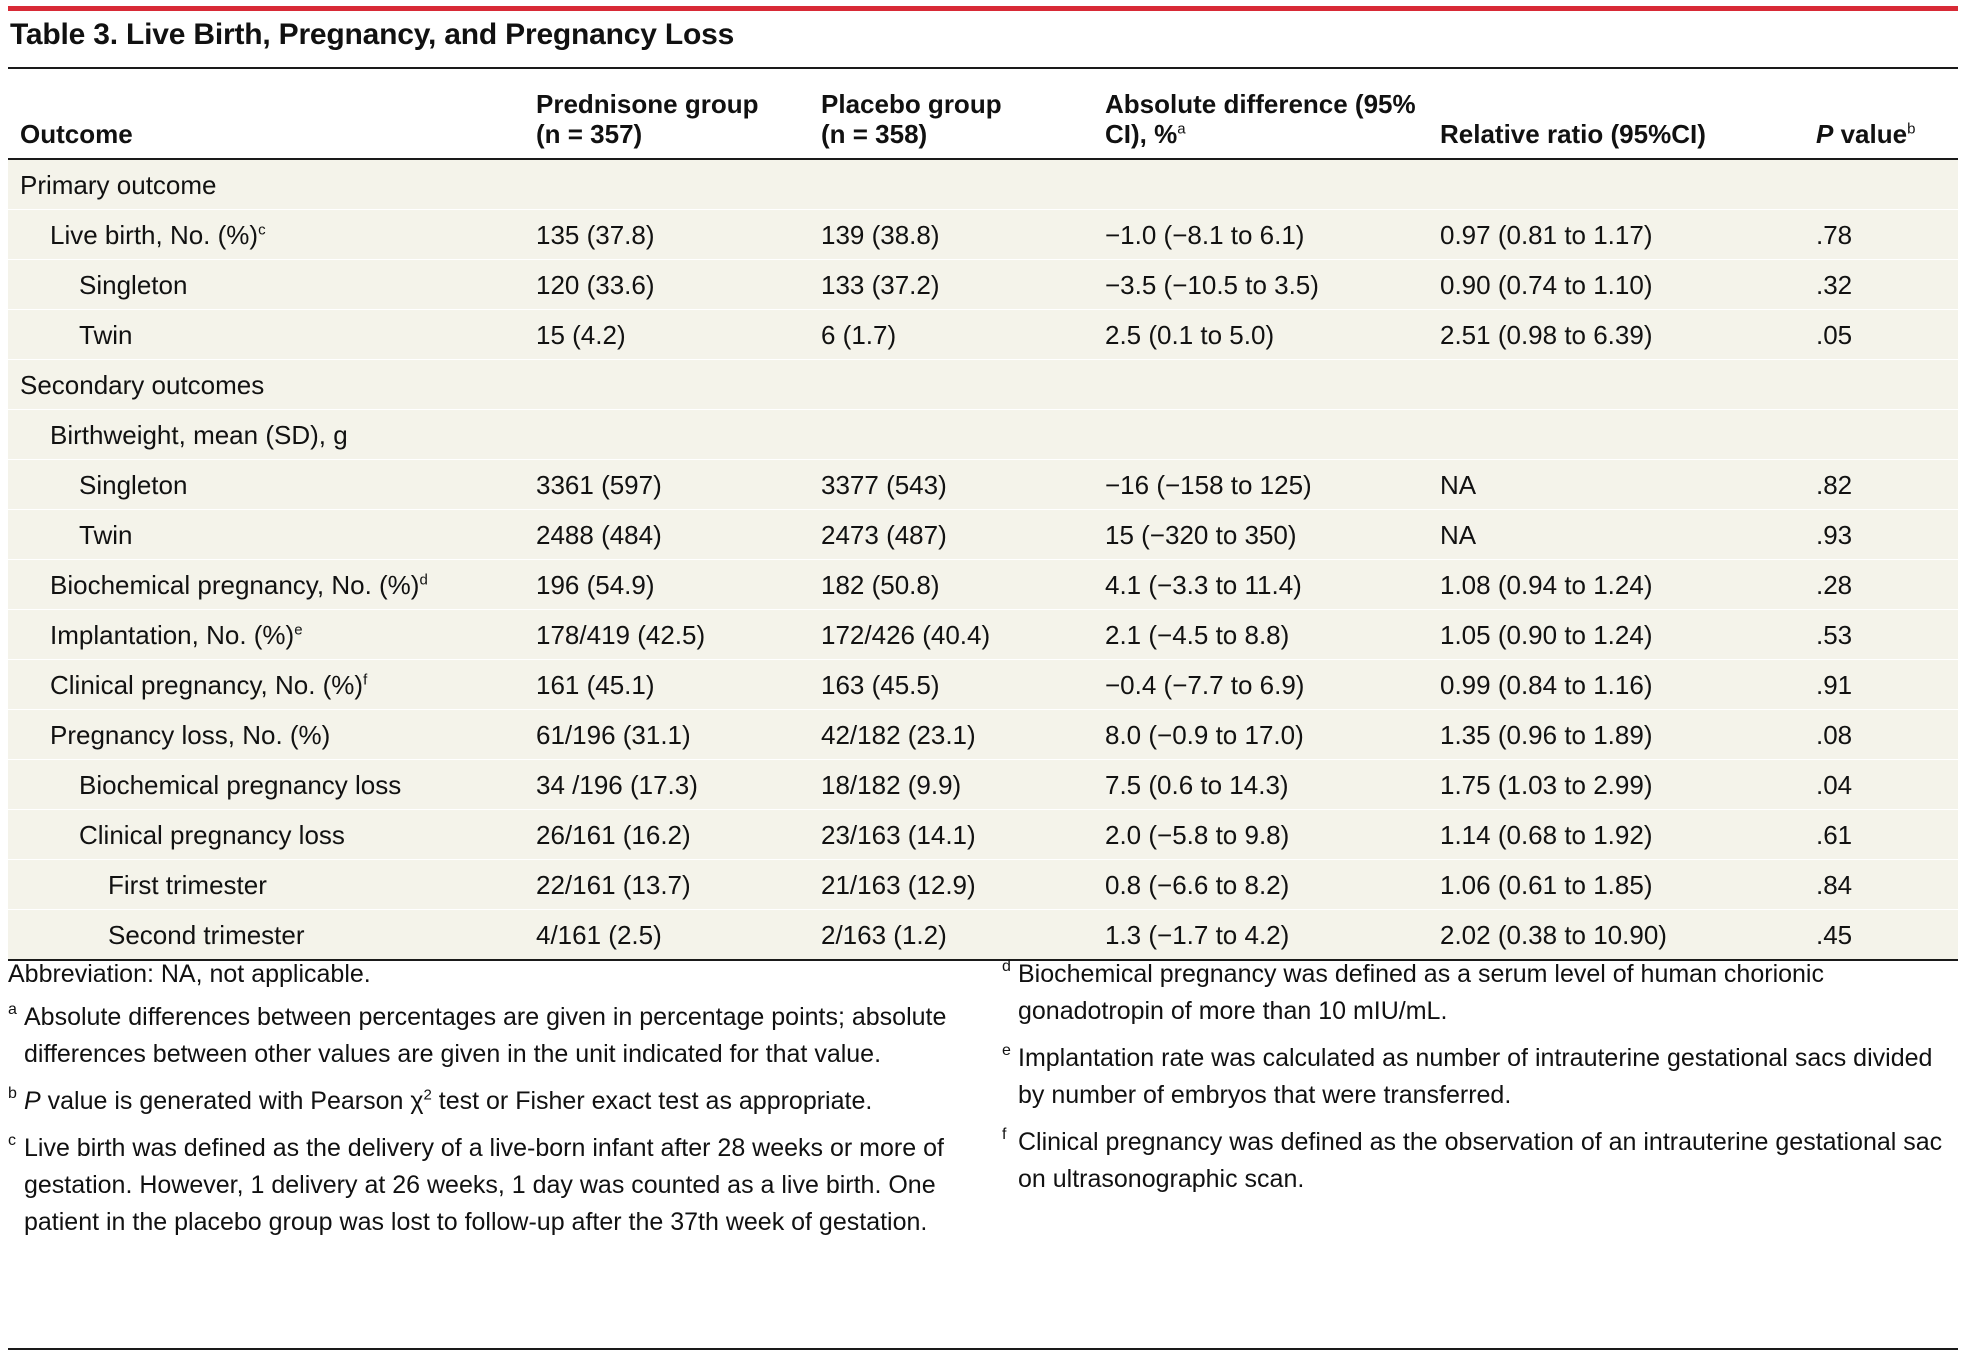  What do you see at coordinates (1272, 284) in the screenshot?
I see `cell-difference: −3.5 (−10.5 to 3.5)` at bounding box center [1272, 284].